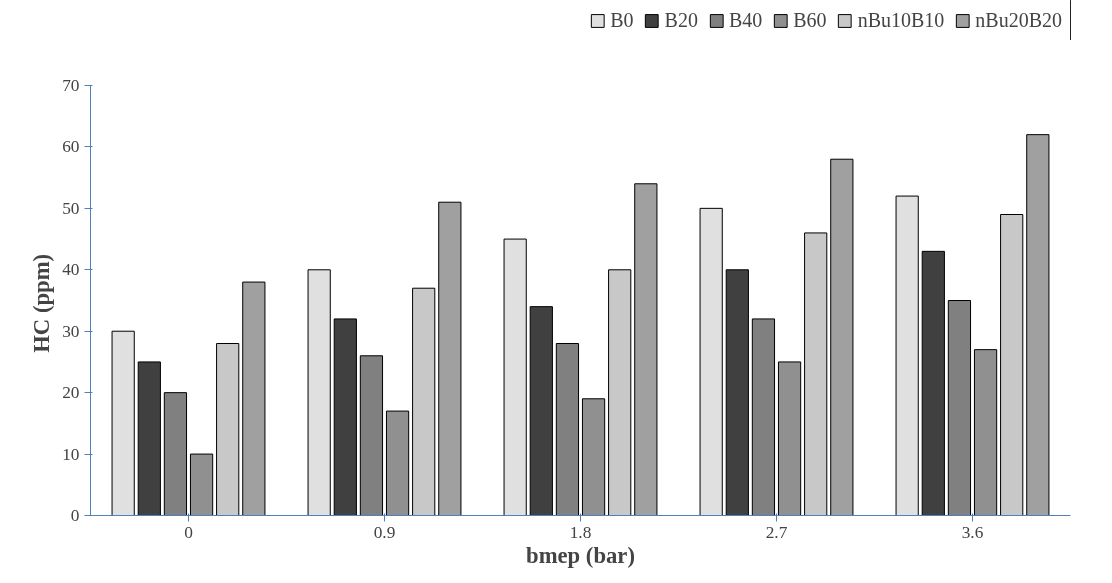 This screenshot has height=583, width=1112. What do you see at coordinates (42, 303) in the screenshot?
I see `y-axis-title: HC (ppm)` at bounding box center [42, 303].